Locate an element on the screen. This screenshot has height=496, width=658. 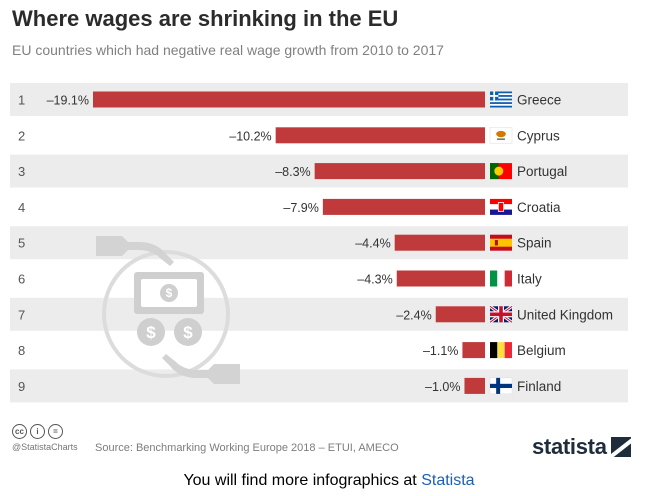
money-exchange-illustration-icon: $ $ $ is located at coordinates (168, 310).